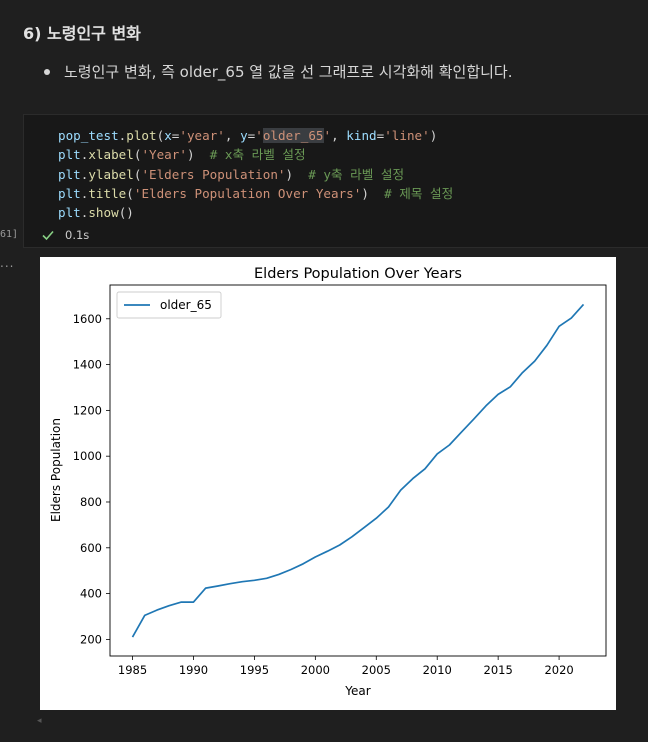 The image size is (648, 742). I want to click on y-tick-label: 1000, so click(87, 456).